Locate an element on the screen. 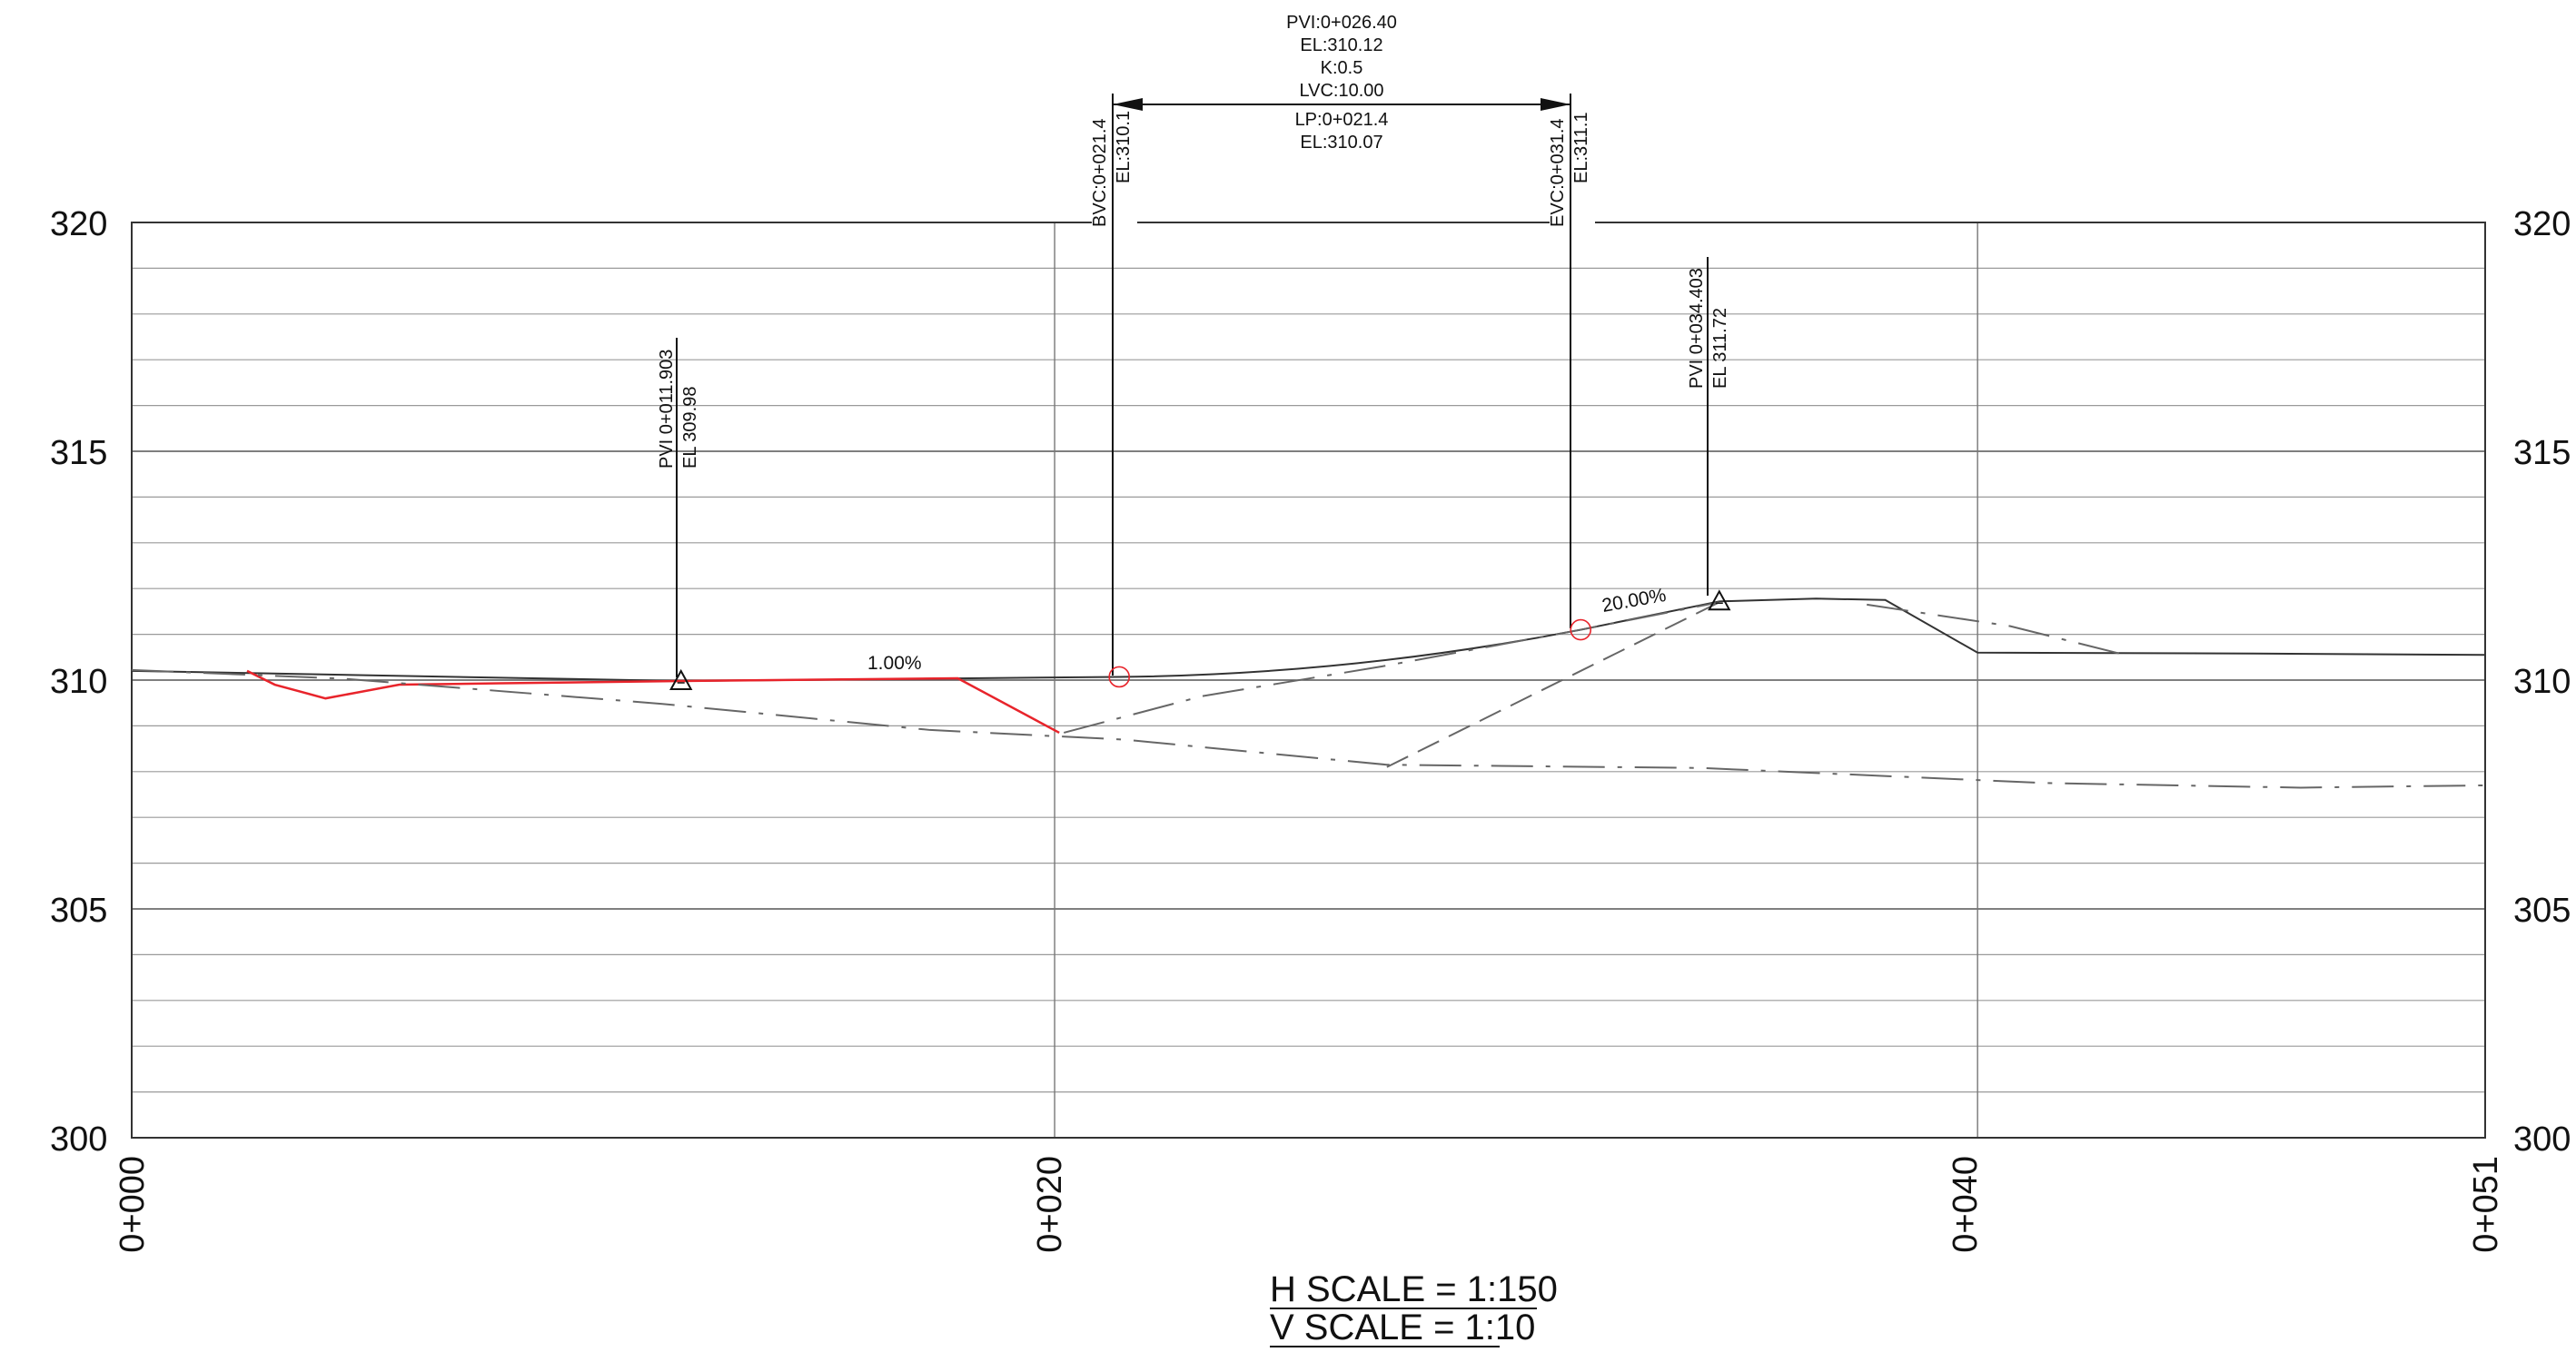  profile-line-finished-grade is located at coordinates (1308, 640).